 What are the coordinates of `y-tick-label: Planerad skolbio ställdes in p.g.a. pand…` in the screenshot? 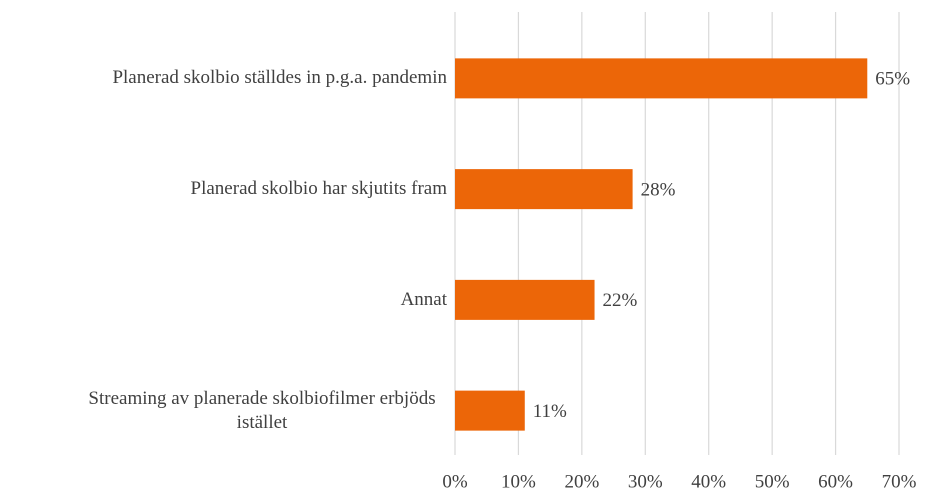 It's located at (279, 78).